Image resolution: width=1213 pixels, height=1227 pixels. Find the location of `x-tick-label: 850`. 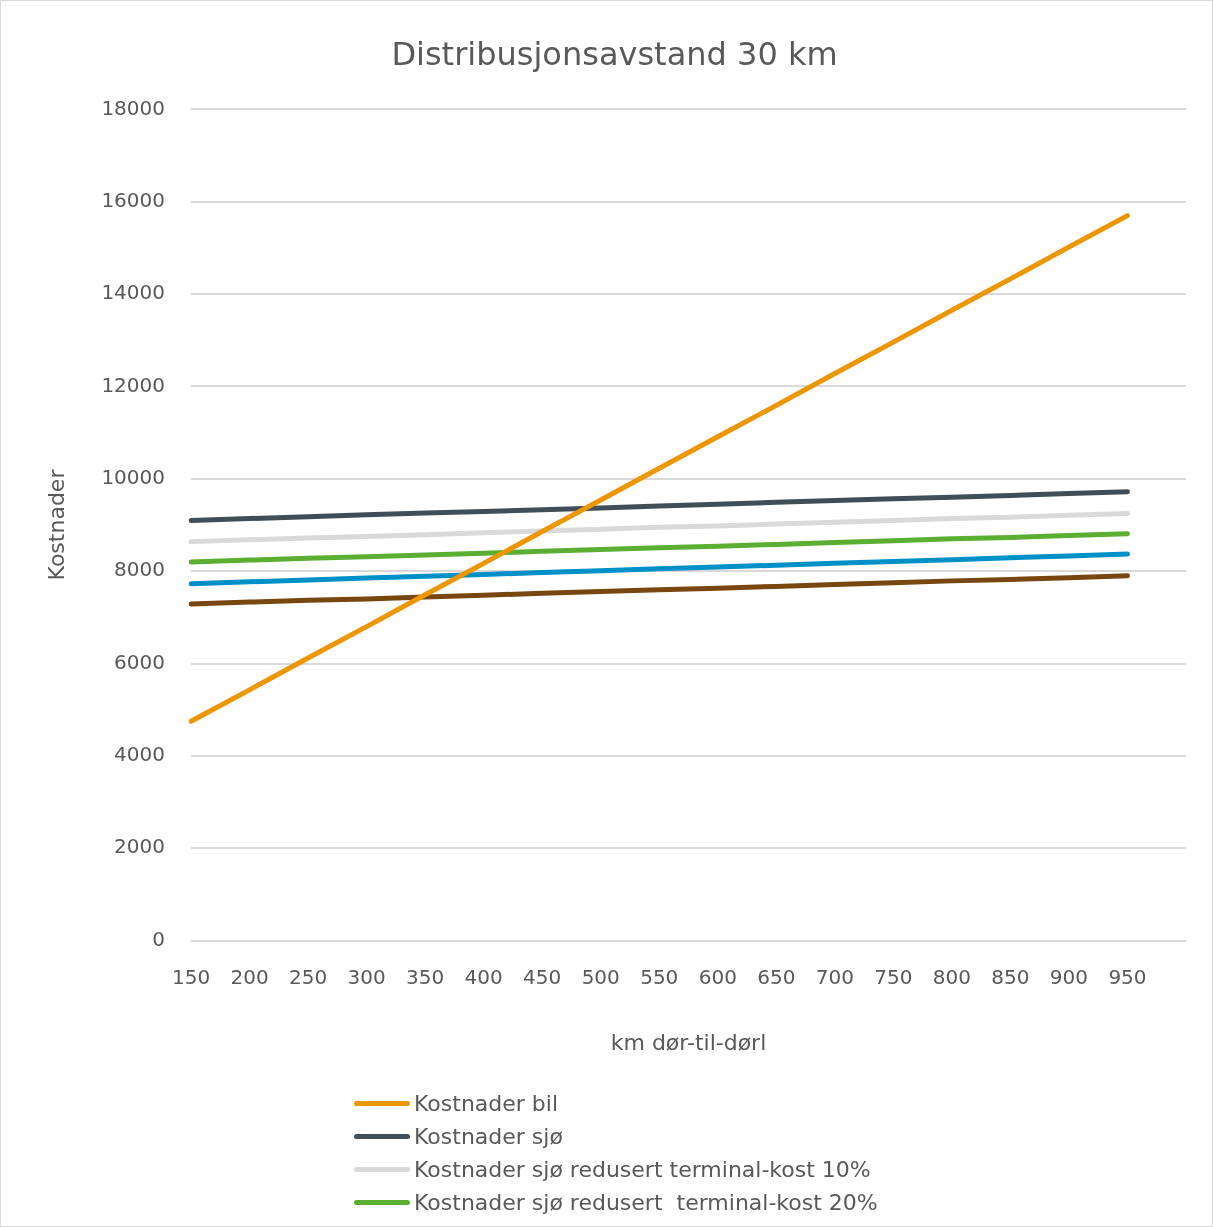

x-tick-label: 850 is located at coordinates (1010, 976).